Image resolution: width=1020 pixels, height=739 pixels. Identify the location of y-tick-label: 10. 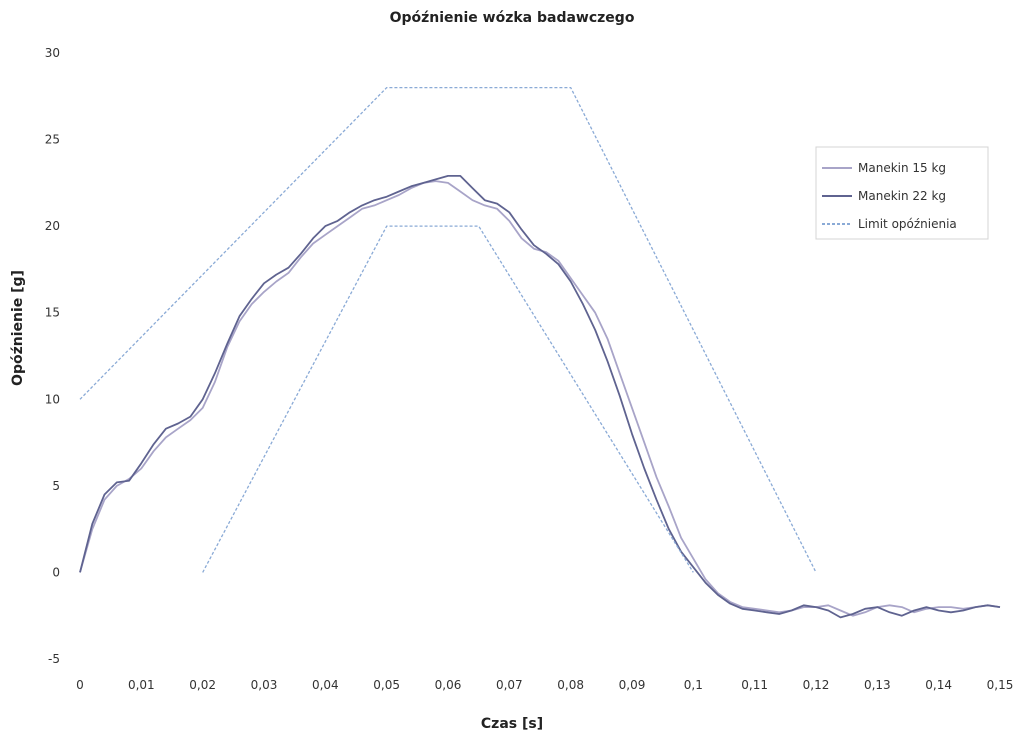
(52, 399).